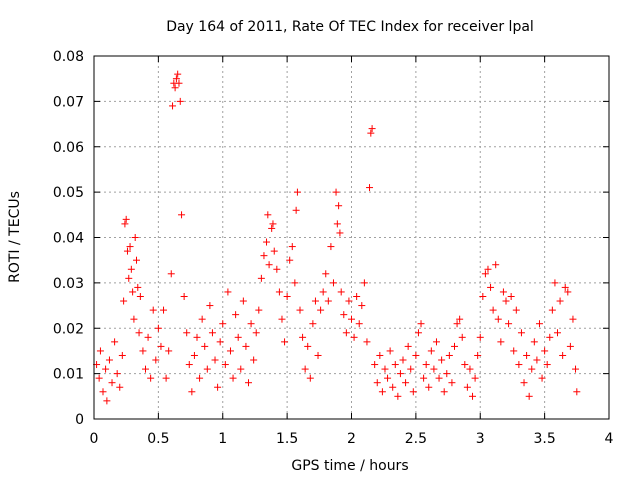  Describe the element at coordinates (68, 329) in the screenshot. I see `y-tick-label: 0.02` at that location.